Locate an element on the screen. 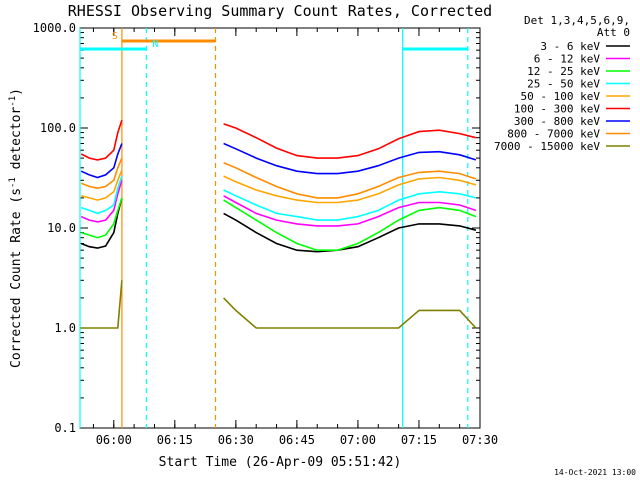 This screenshot has width=640, height=480. x-tick-label: 06:00 is located at coordinates (114, 440).